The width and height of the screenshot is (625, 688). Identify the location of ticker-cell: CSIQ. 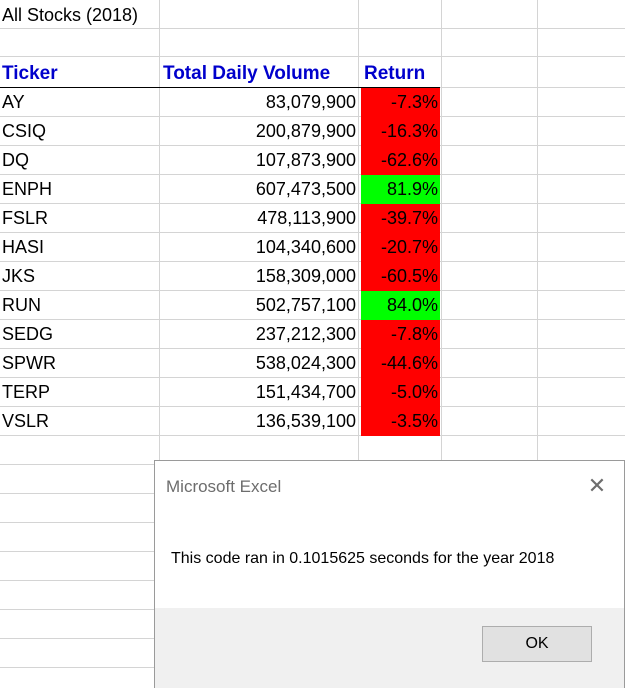
(24, 131).